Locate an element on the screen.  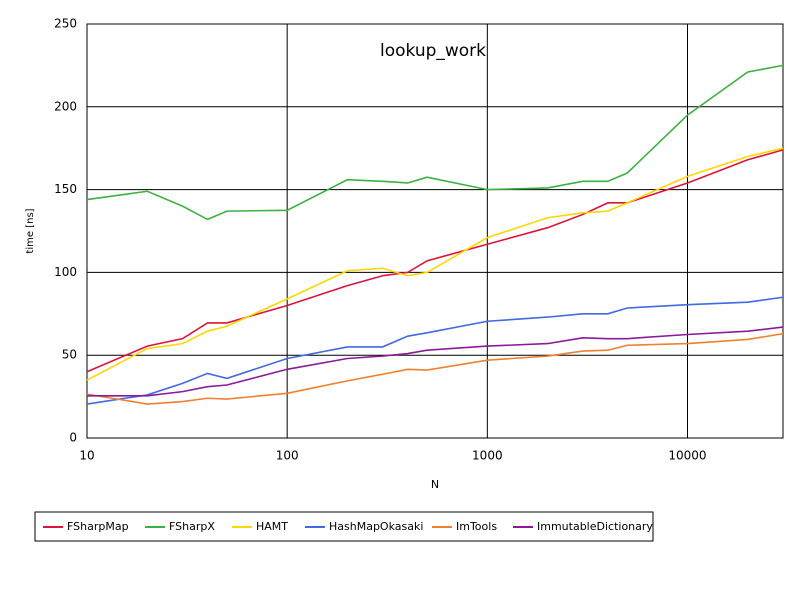
legend-label: HashMapOkasaki is located at coordinates (376, 526).